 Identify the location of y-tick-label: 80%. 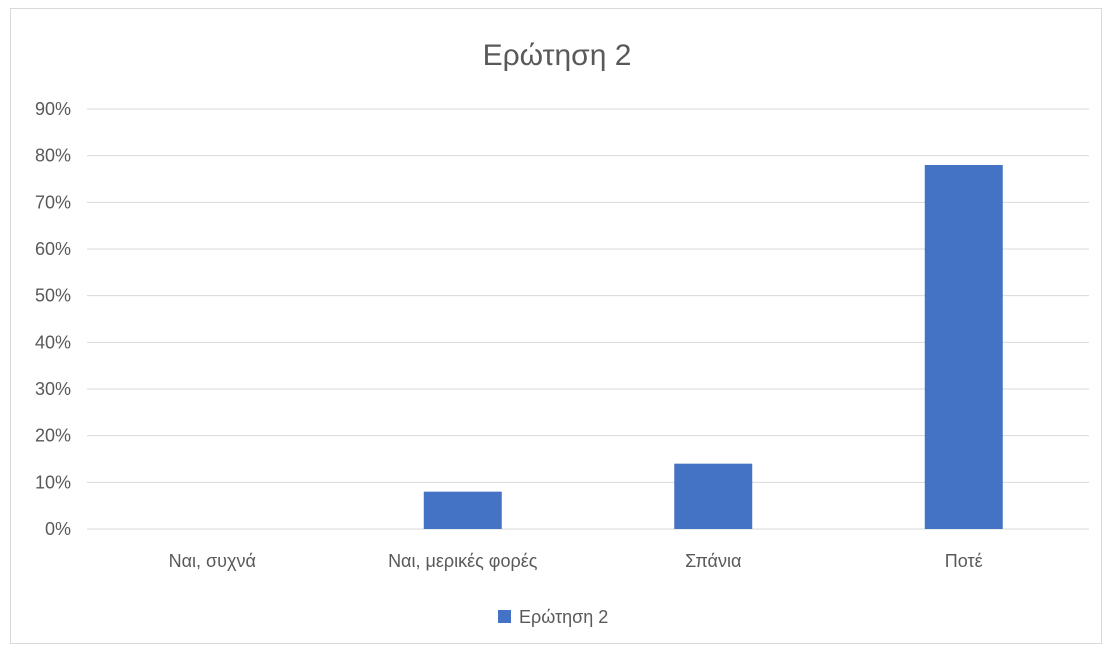
(53, 156).